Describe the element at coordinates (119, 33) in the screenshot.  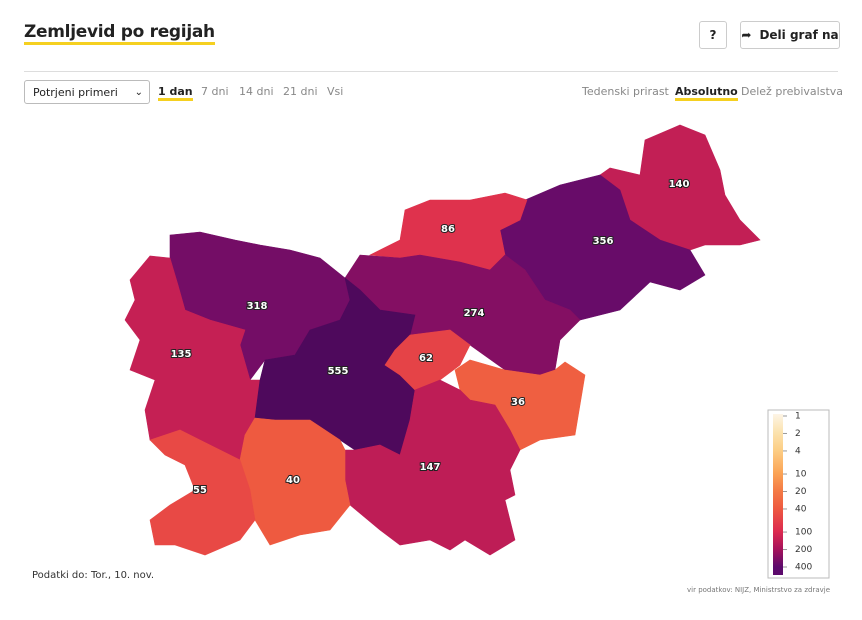
I see `title: Zemljevid po regijah` at that location.